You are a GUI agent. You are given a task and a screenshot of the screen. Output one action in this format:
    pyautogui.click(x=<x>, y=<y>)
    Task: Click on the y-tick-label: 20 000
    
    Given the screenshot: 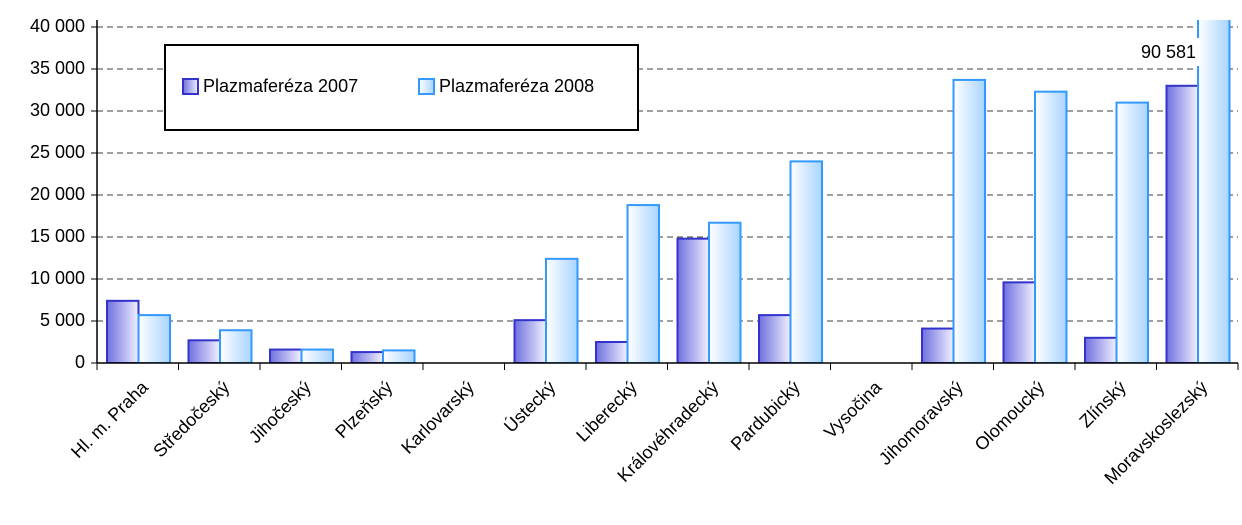 What is the action you would take?
    pyautogui.click(x=57, y=194)
    